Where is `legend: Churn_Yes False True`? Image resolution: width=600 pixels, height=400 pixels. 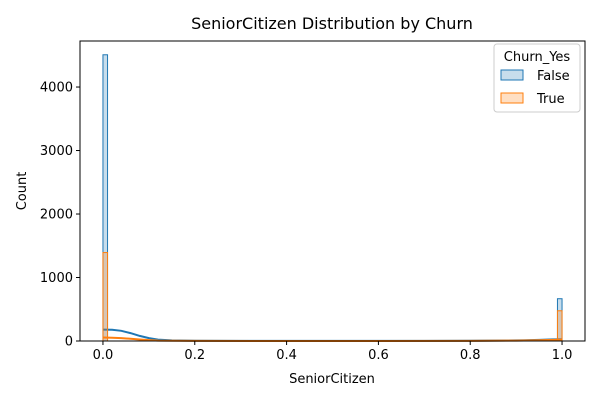
legend: Churn_Yes False True is located at coordinates (537, 78).